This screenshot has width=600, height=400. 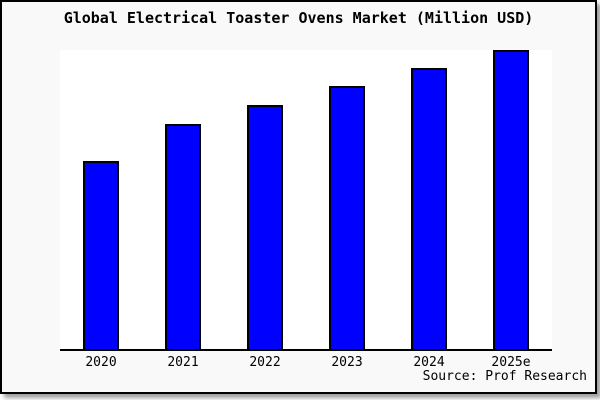 What do you see at coordinates (306, 363) in the screenshot?
I see `x-axis-tick-labels: 2020 2021 2022 2023 2024 2025e` at bounding box center [306, 363].